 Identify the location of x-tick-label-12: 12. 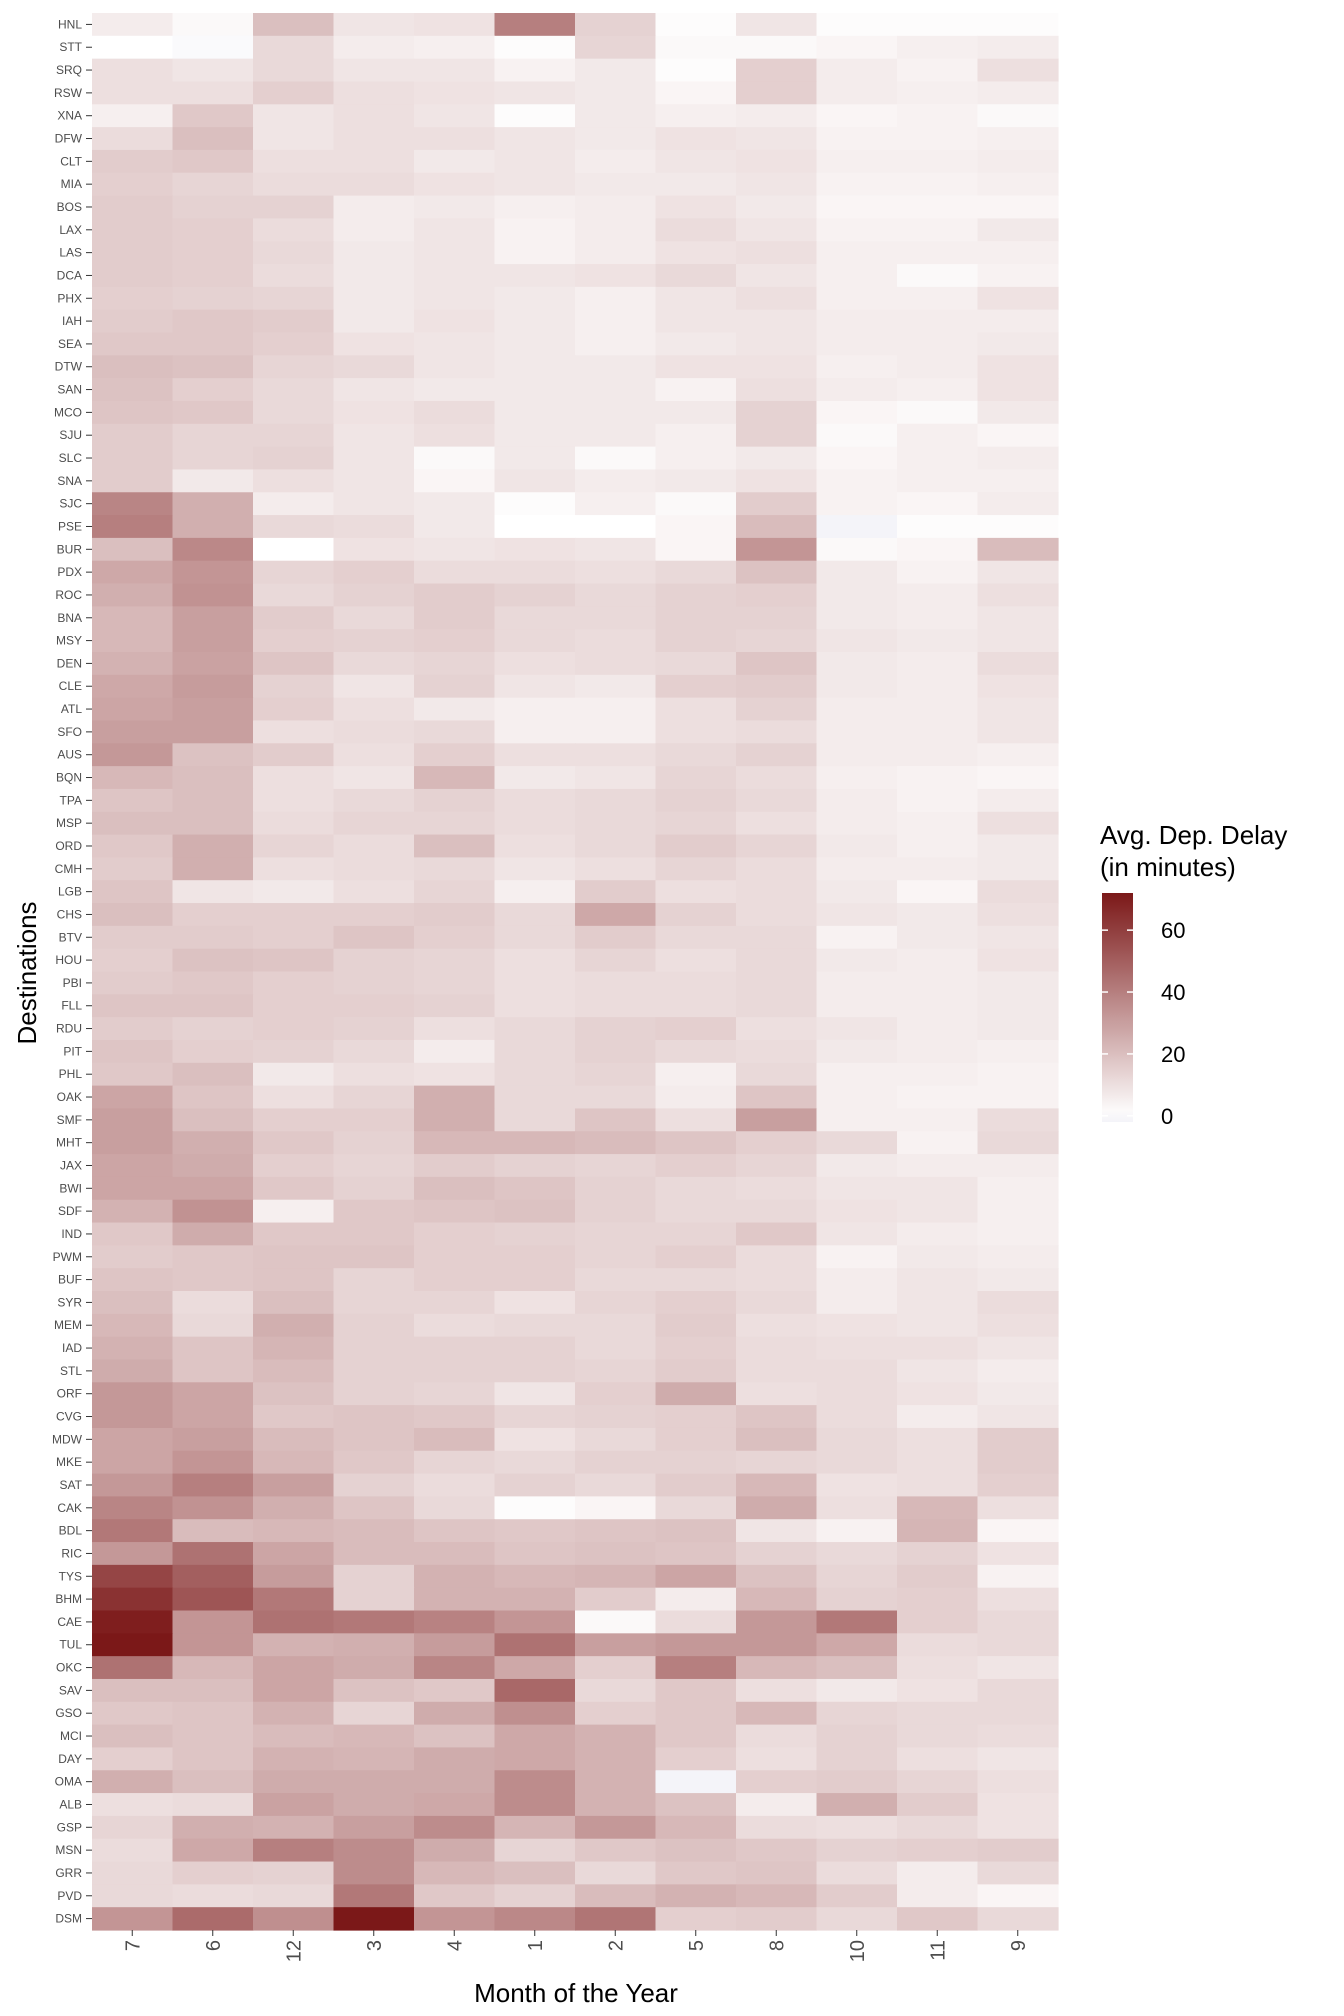
(294, 1951).